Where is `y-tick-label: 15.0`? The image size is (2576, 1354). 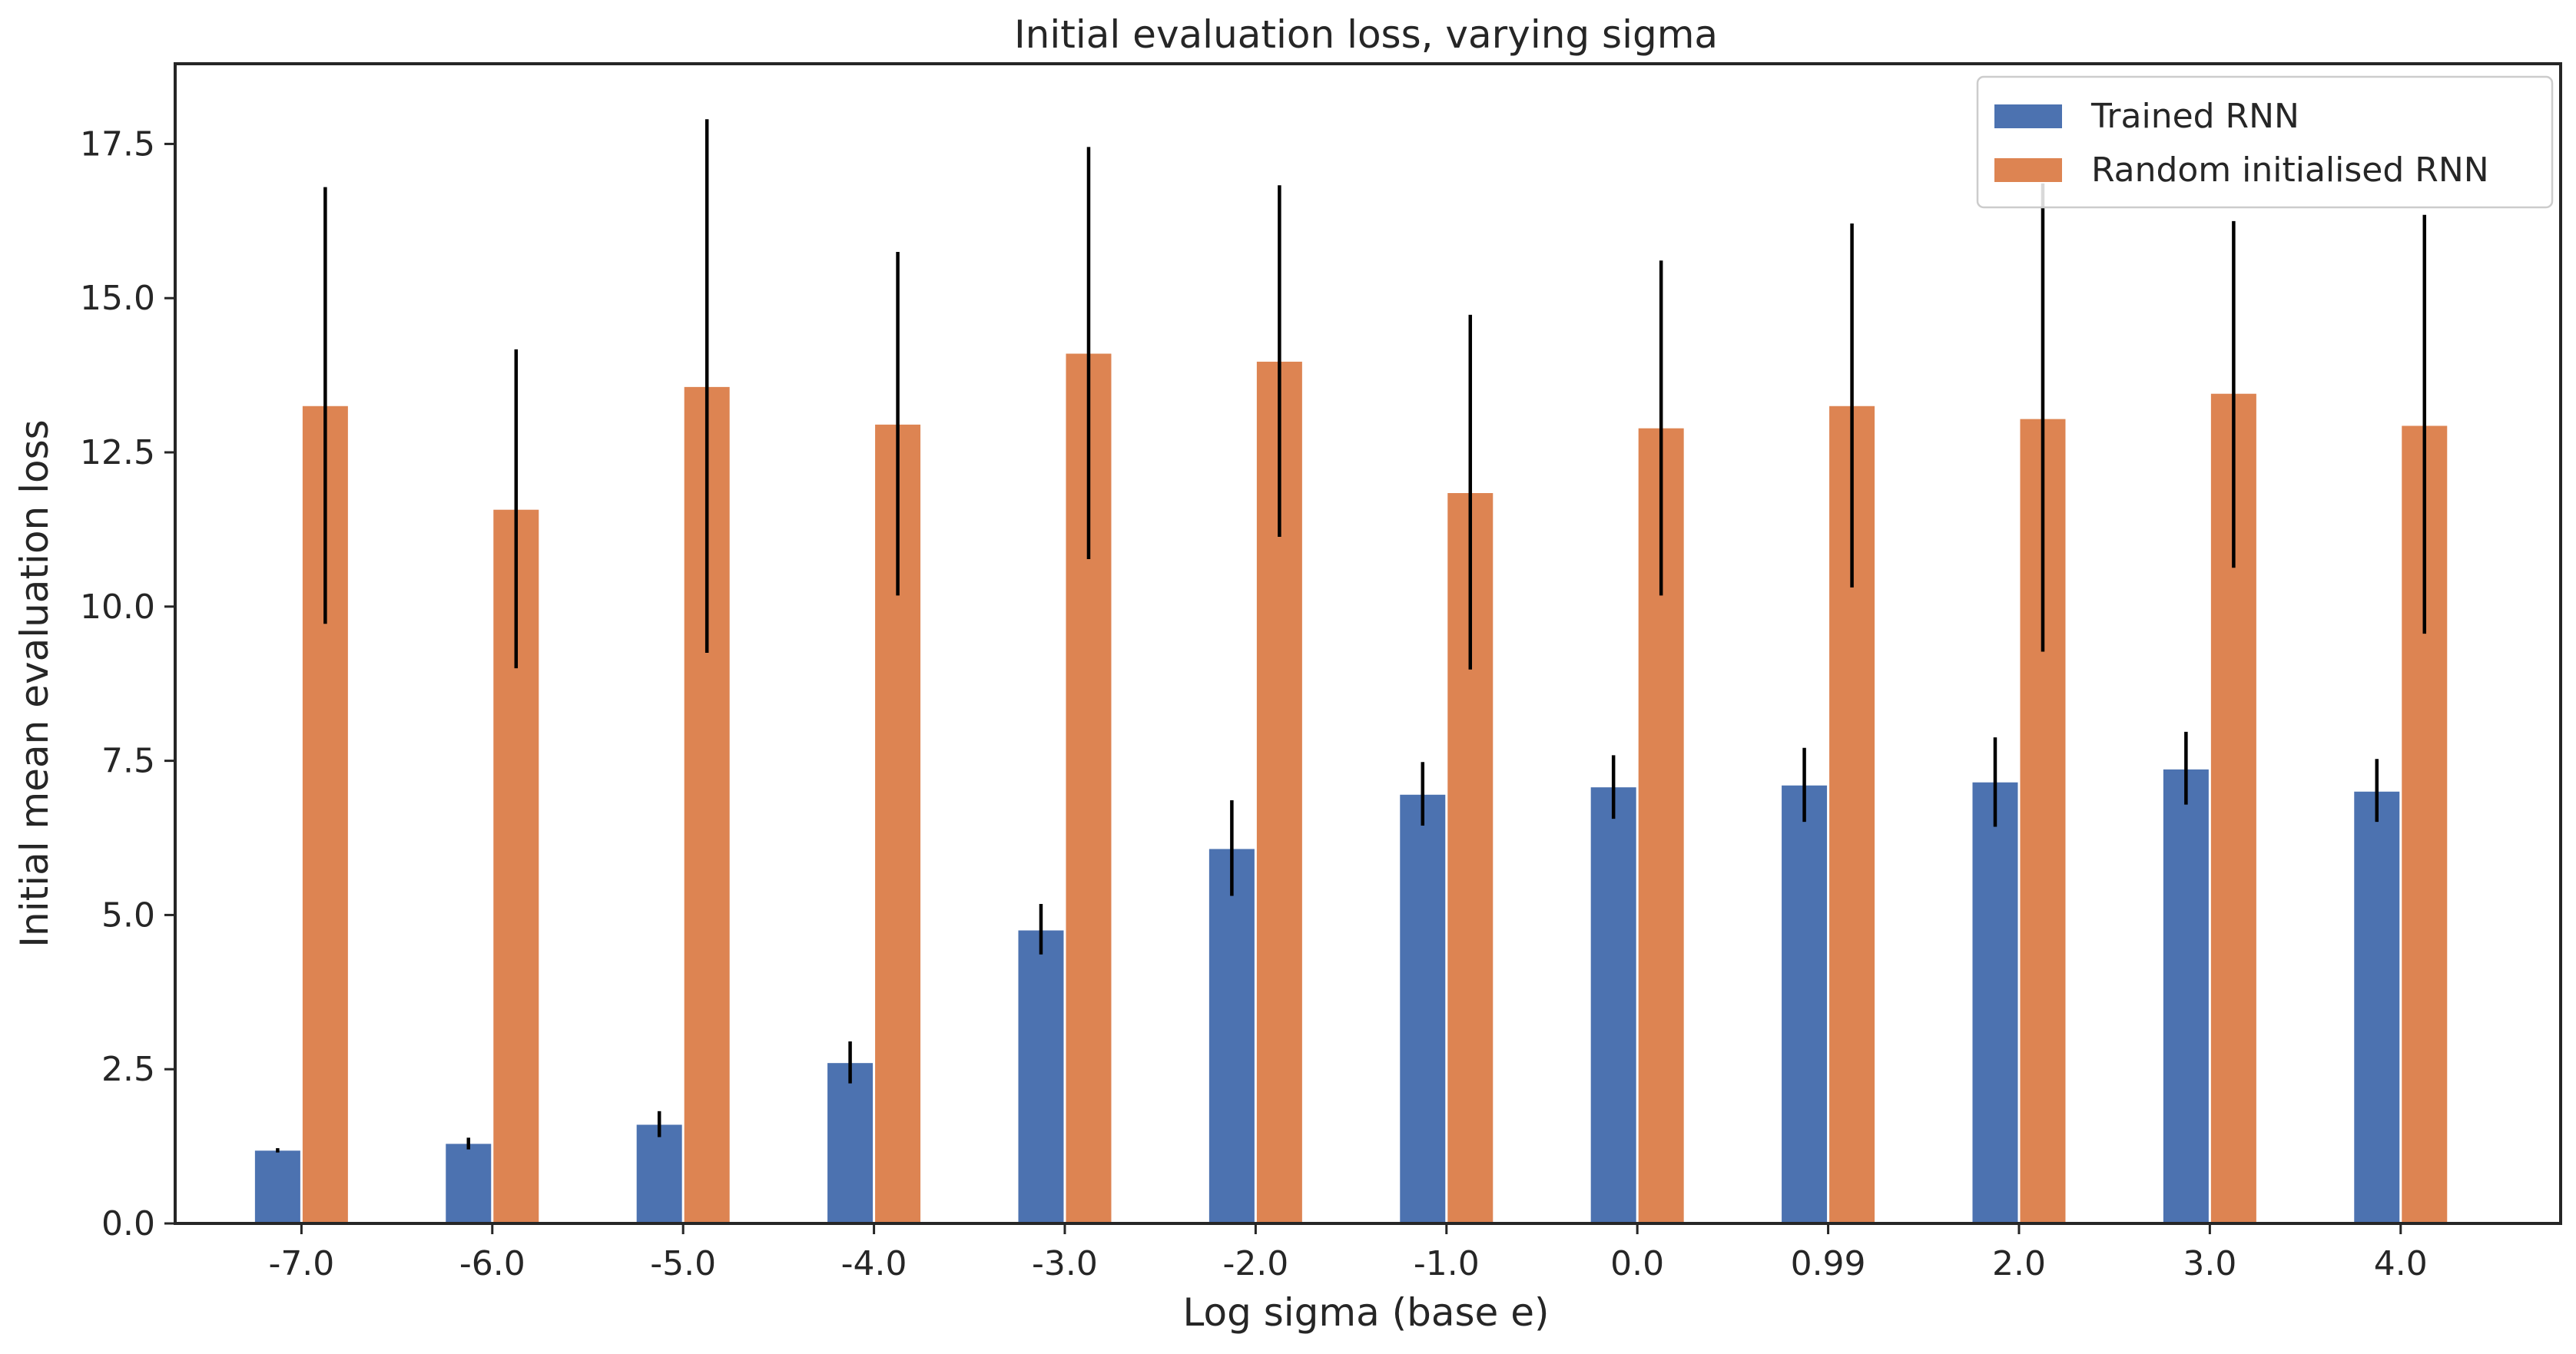 y-tick-label: 15.0 is located at coordinates (117, 298).